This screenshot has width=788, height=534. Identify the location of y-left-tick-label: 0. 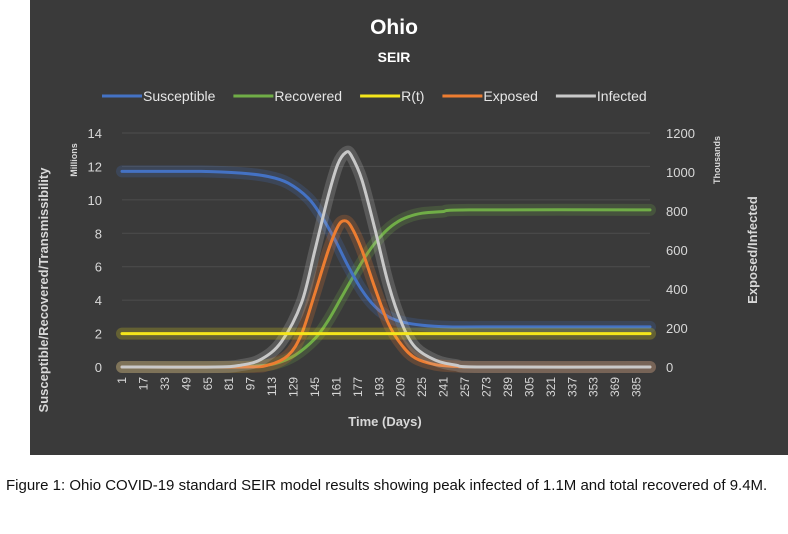
(98, 367).